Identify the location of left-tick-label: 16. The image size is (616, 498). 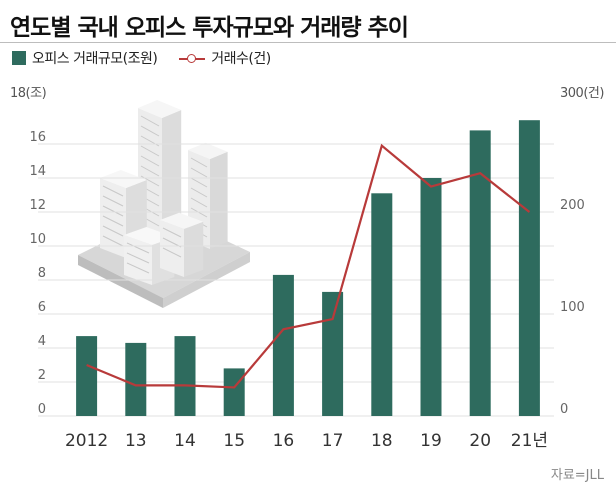
(37, 137).